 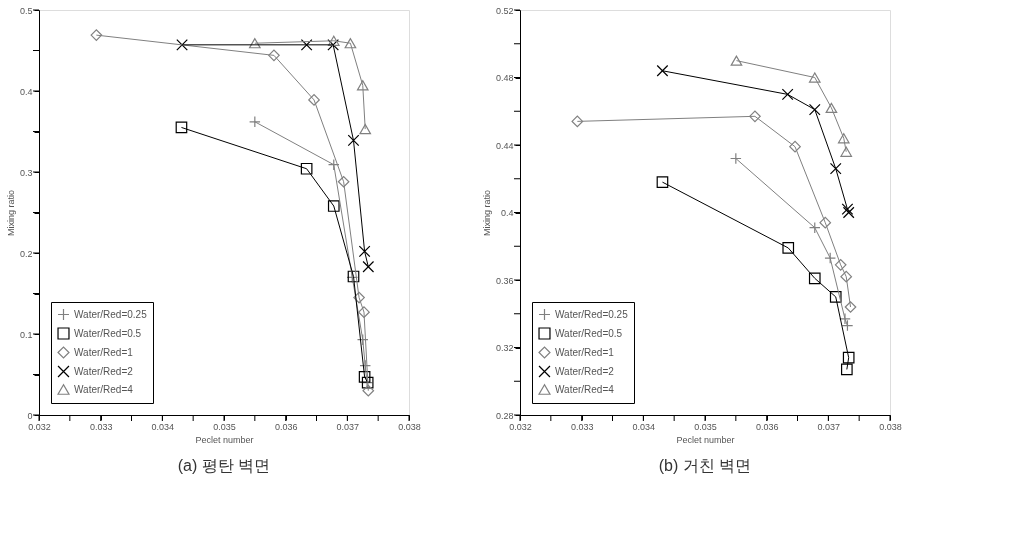 What do you see at coordinates (504, 348) in the screenshot?
I see `y-tick-label: 0.32` at bounding box center [504, 348].